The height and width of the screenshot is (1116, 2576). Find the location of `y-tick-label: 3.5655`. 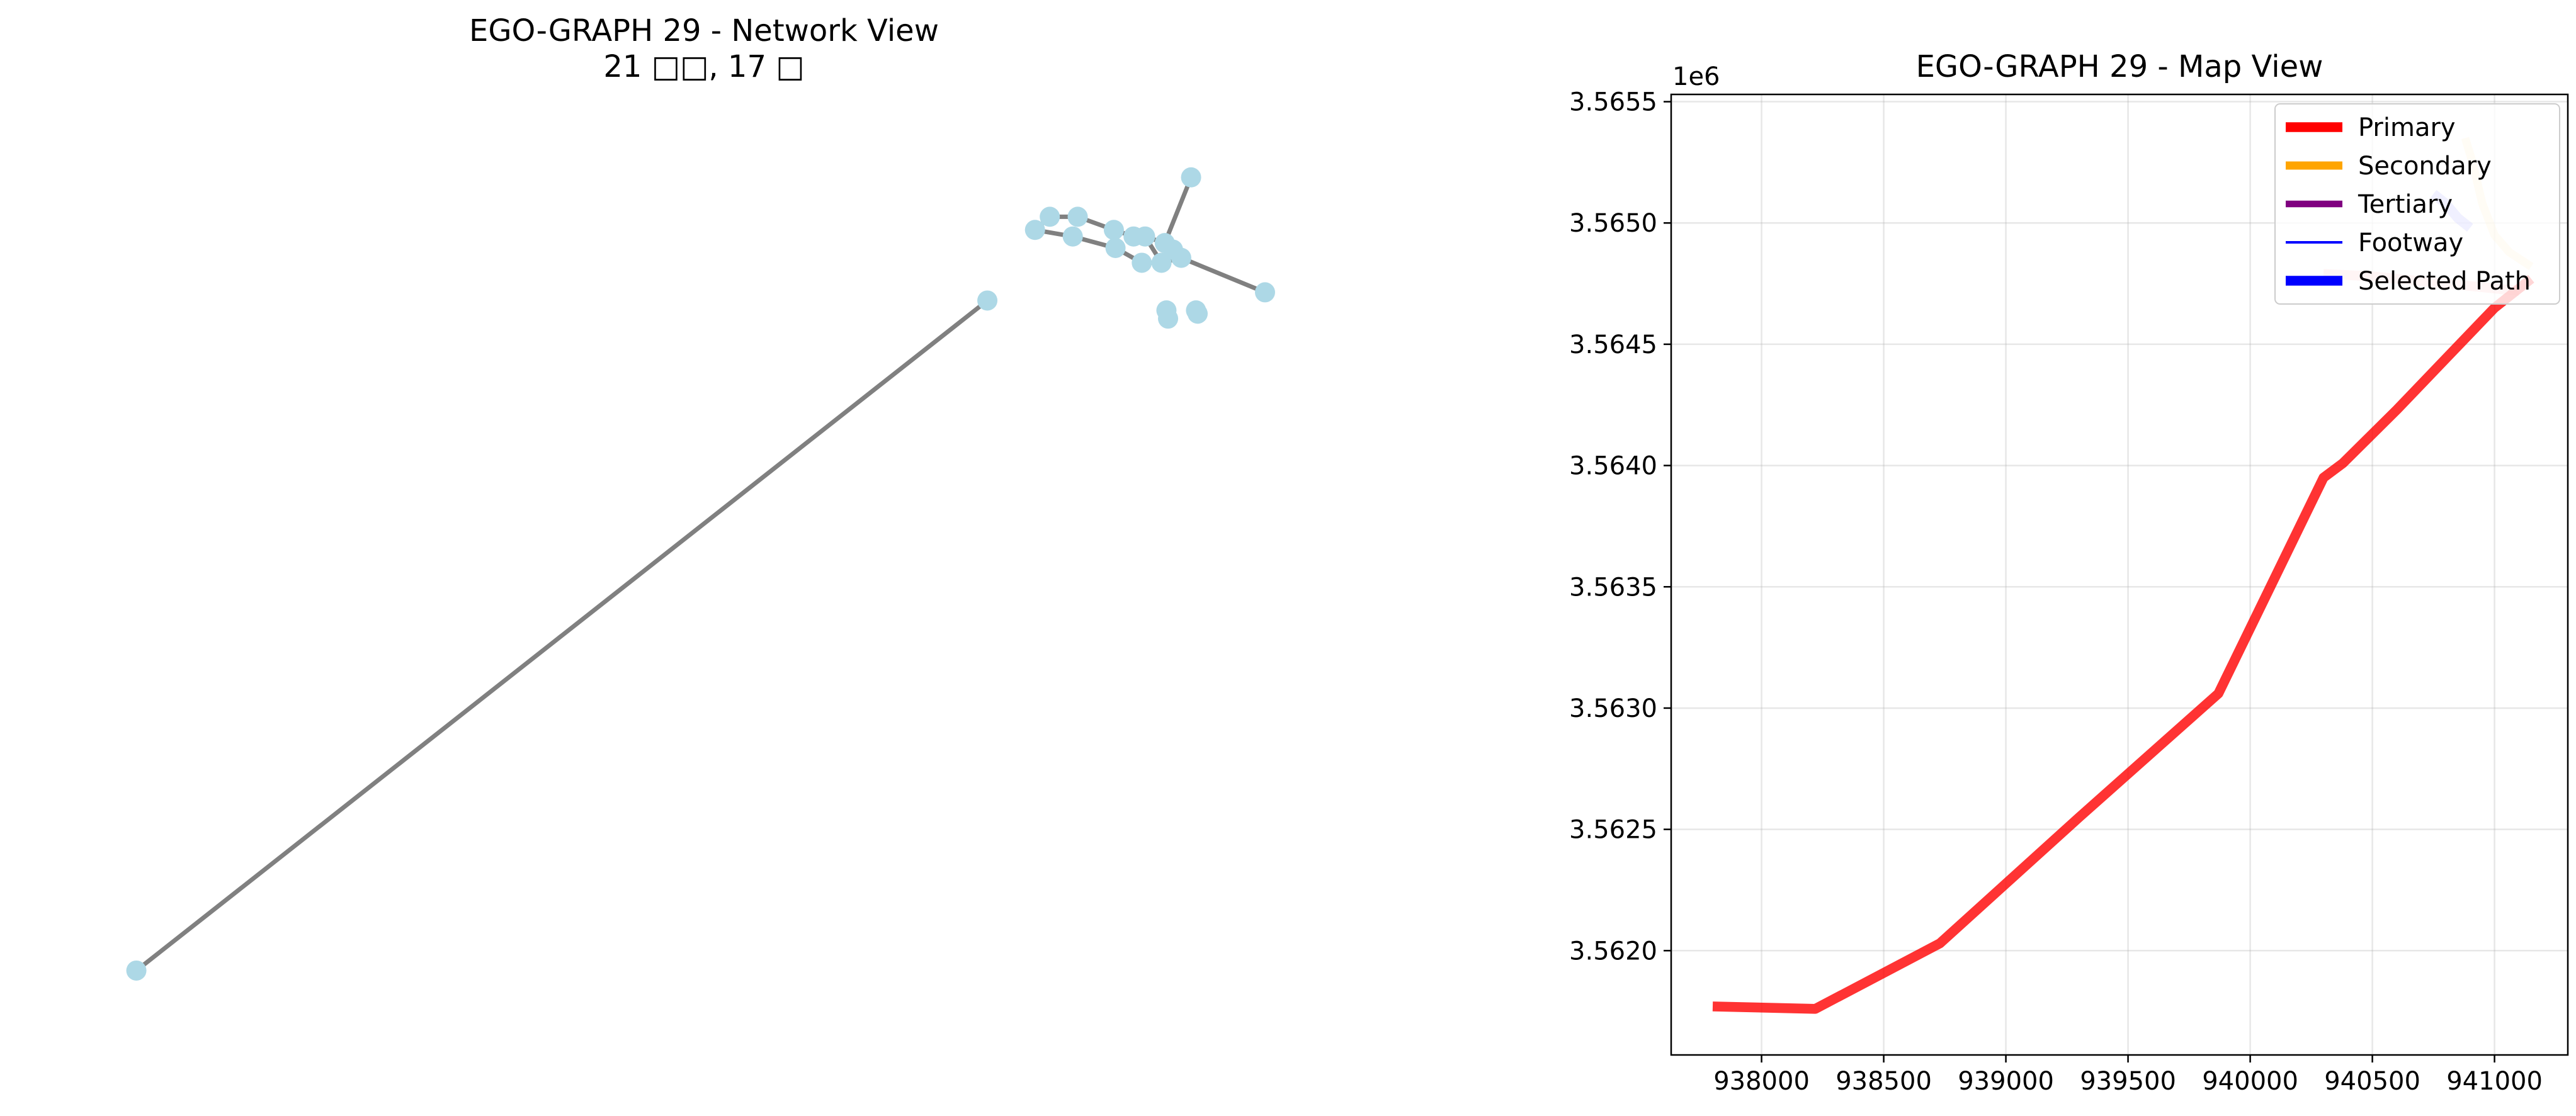

y-tick-label: 3.5655 is located at coordinates (1613, 102).